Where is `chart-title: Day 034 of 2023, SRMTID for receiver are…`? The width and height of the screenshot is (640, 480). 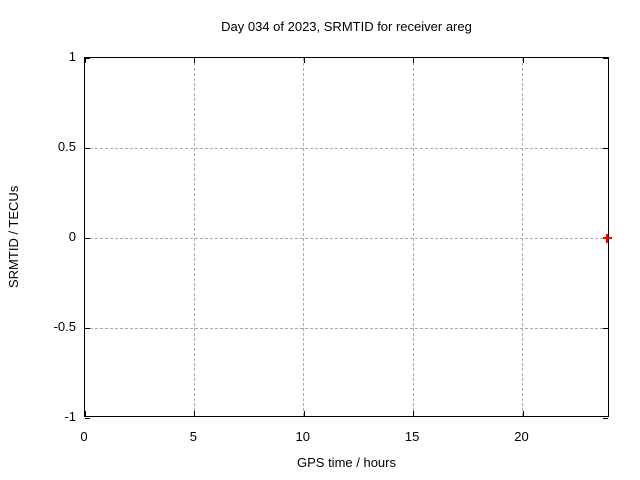
chart-title: Day 034 of 2023, SRMTID for receiver are… is located at coordinates (346, 26).